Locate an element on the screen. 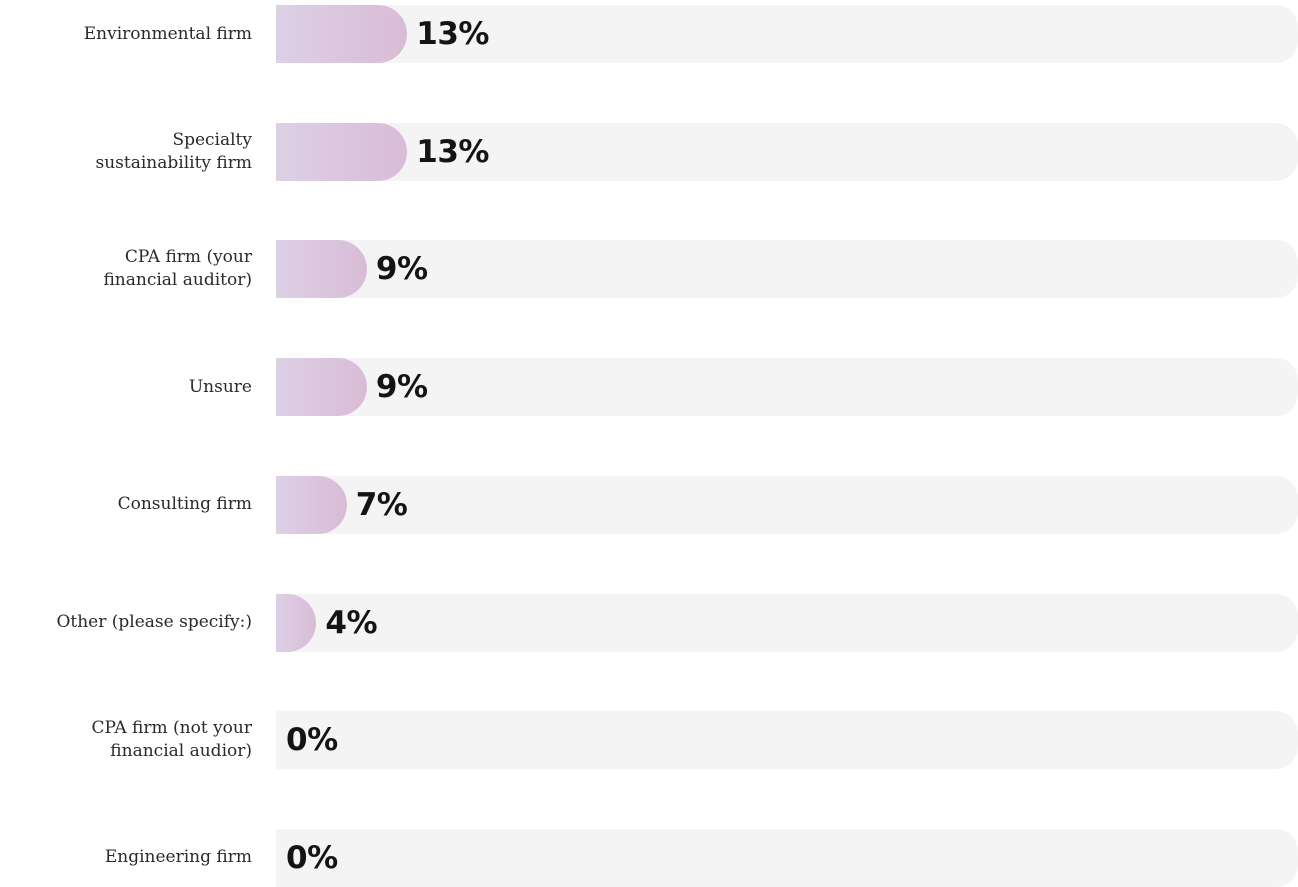 Image resolution: width=1298 pixels, height=887 pixels. category-label: CPA firm (your financial auditor) is located at coordinates (177, 269).